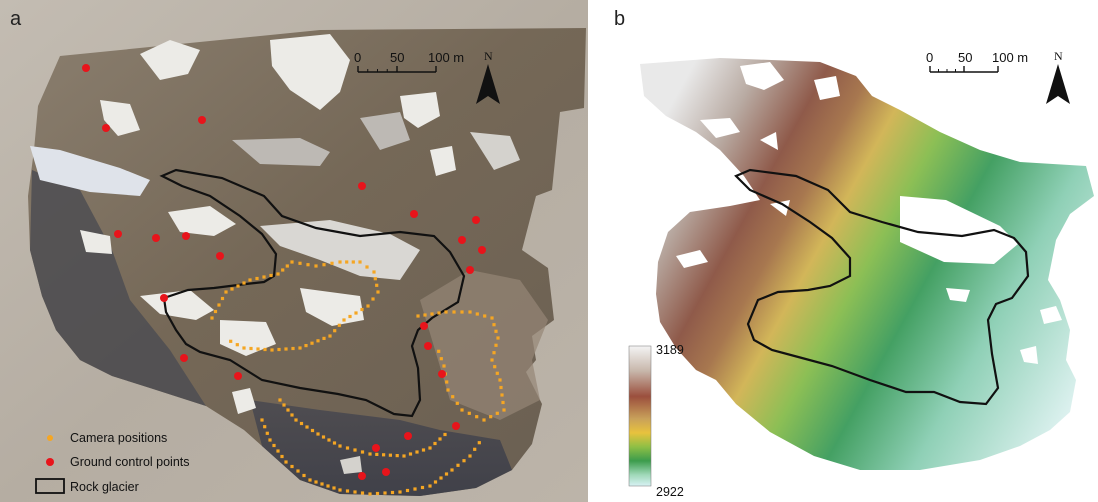 Image resolution: width=1098 pixels, height=502 pixels. I want to click on panel-label-a: a, so click(16, 19).